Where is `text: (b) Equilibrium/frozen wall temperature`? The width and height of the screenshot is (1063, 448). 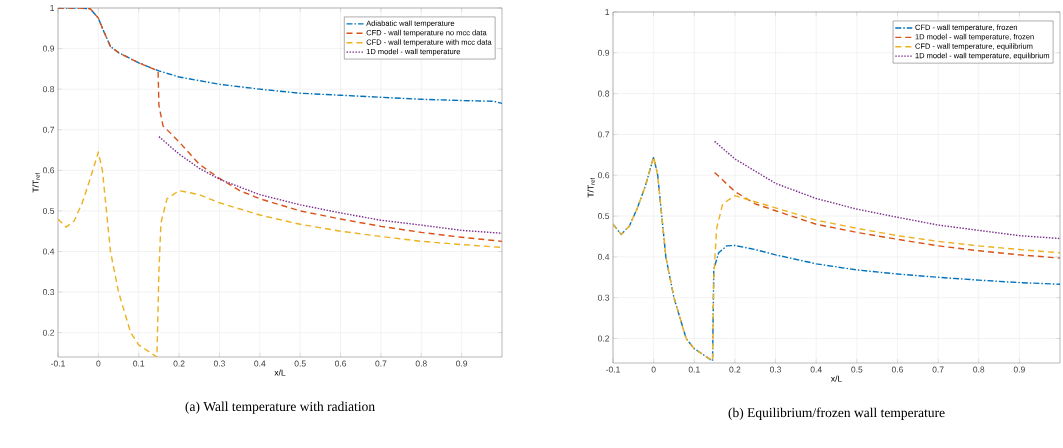
text: (b) Equilibrium/frozen wall temperature is located at coordinates (836, 413).